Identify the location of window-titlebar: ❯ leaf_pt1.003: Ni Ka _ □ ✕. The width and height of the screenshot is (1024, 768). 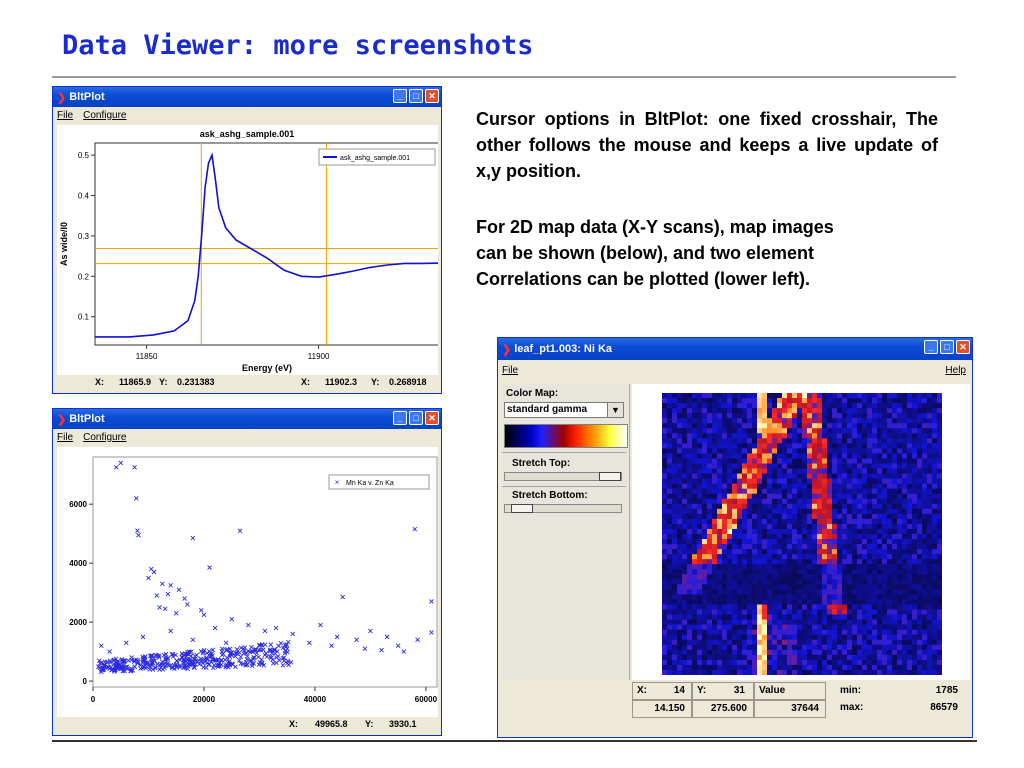
(735, 349).